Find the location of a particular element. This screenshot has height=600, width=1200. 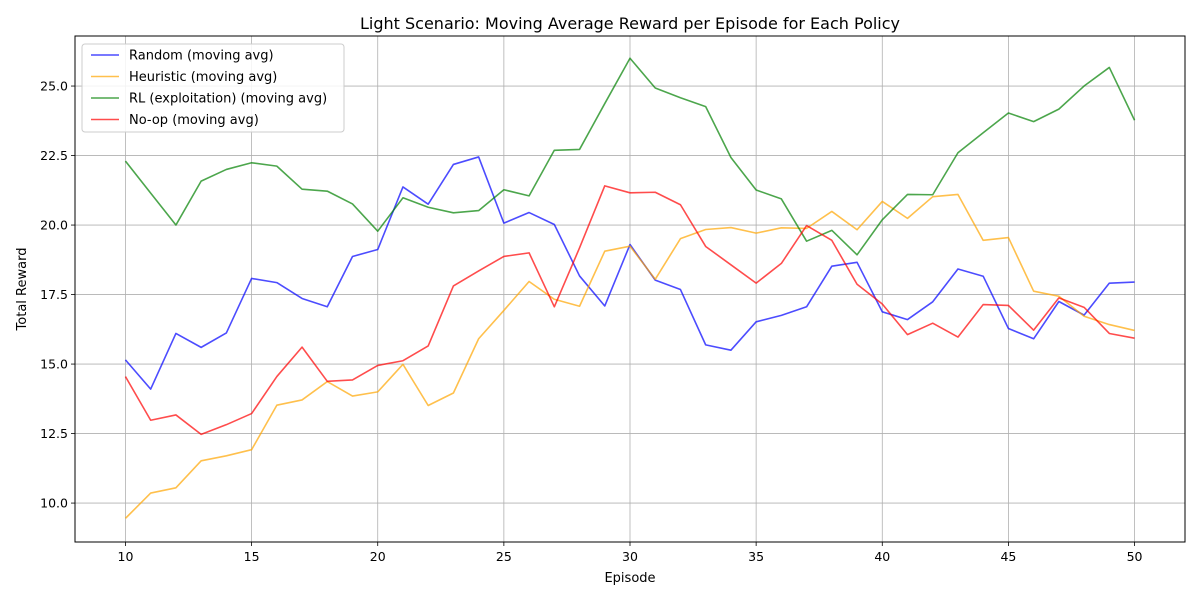

x-tick-label: 15 is located at coordinates (252, 556).